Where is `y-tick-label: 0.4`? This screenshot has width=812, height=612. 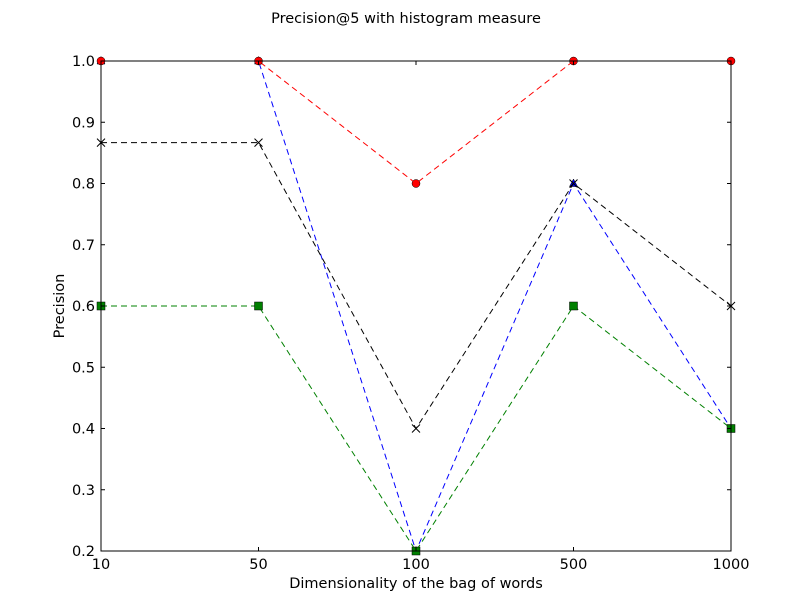
y-tick-label: 0.4 is located at coordinates (83, 430).